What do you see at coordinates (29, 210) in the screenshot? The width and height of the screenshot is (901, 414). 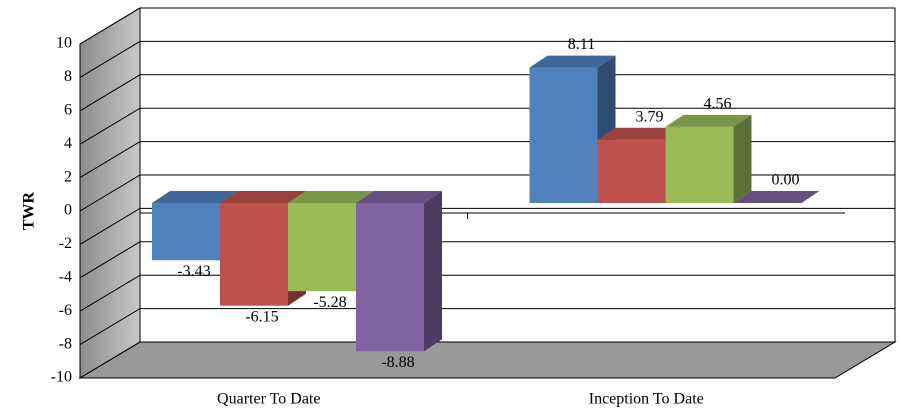 I see `y-axis-label: TWR` at bounding box center [29, 210].